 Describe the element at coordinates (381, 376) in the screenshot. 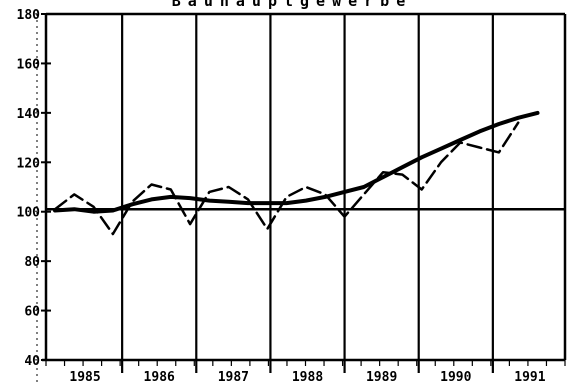

I see `x-tick-label: 1989` at that location.